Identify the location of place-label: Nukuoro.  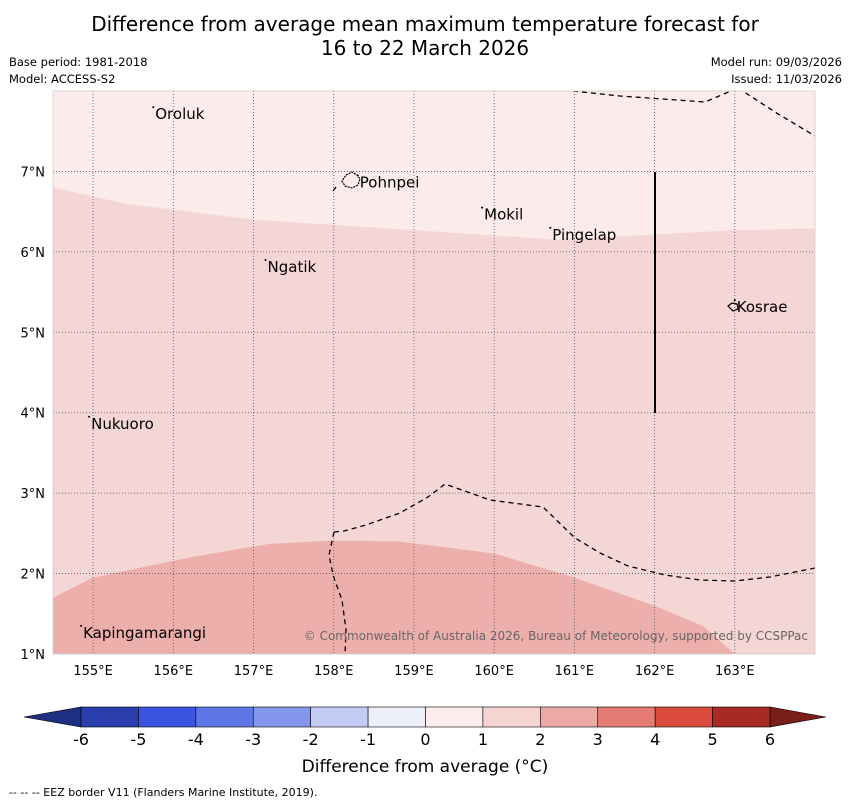
(122, 424).